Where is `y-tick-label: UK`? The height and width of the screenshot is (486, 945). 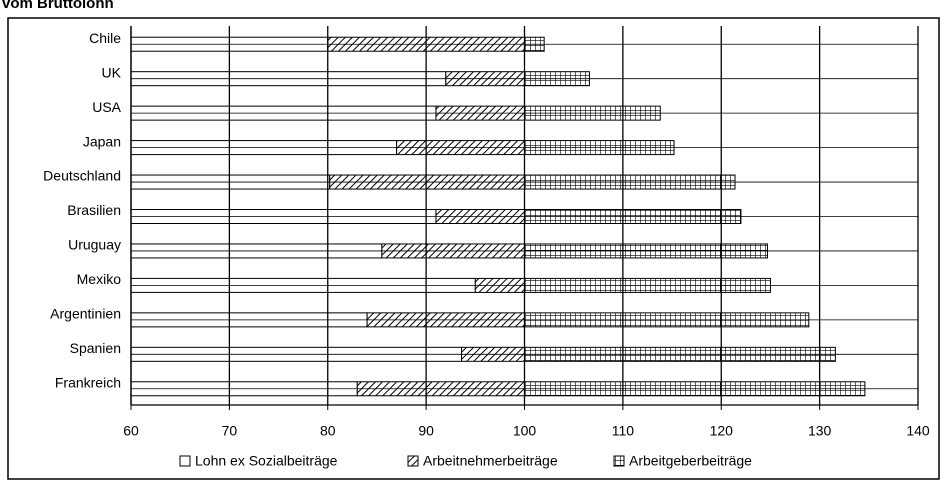 y-tick-label: UK is located at coordinates (112, 72).